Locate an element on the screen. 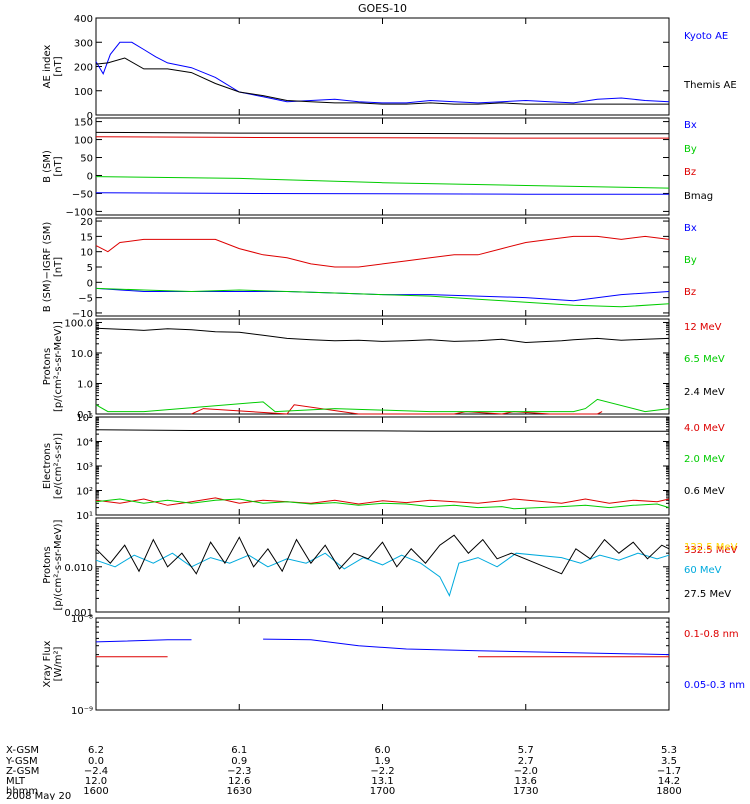 This screenshot has height=804, width=750. x-row-value: −1.7 is located at coordinates (669, 771).